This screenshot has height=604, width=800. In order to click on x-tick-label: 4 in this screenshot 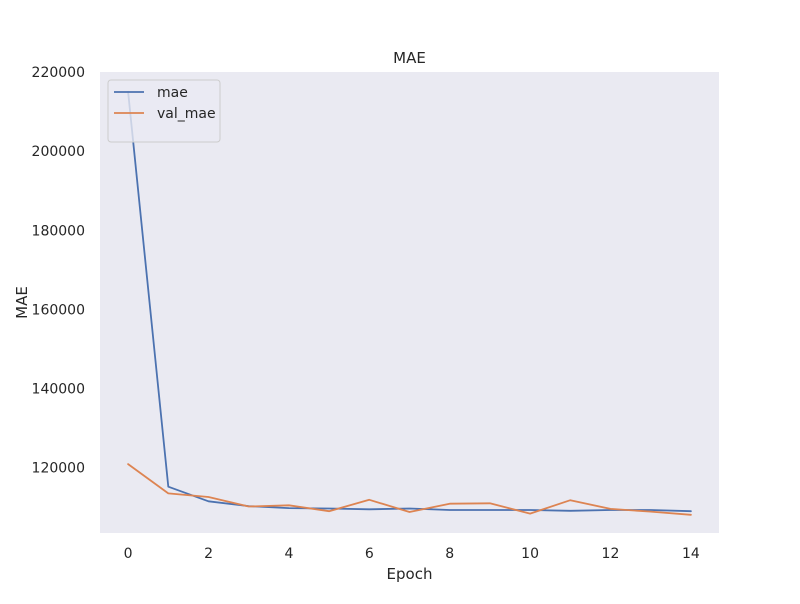, I will do `click(288, 554)`.